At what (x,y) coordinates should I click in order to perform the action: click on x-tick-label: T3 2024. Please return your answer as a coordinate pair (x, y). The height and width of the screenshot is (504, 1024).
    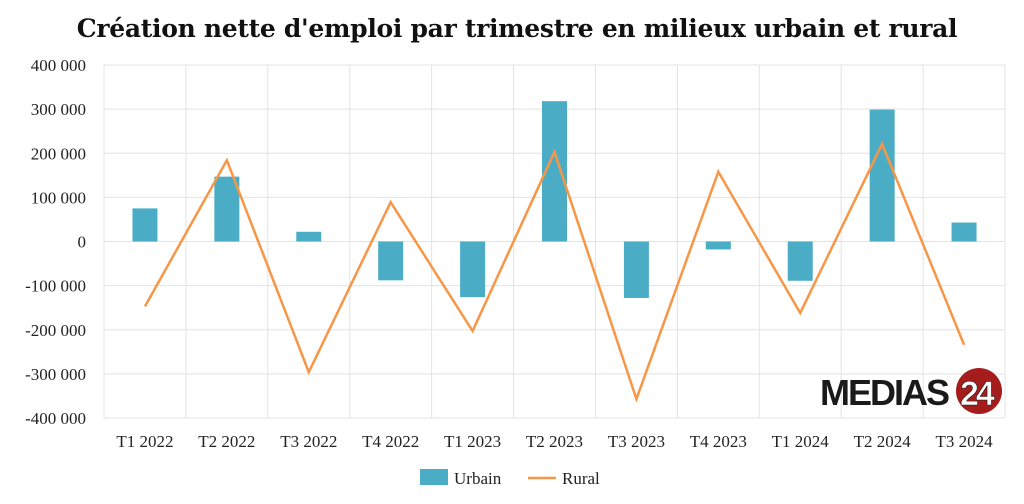
    Looking at the image, I should click on (964, 441).